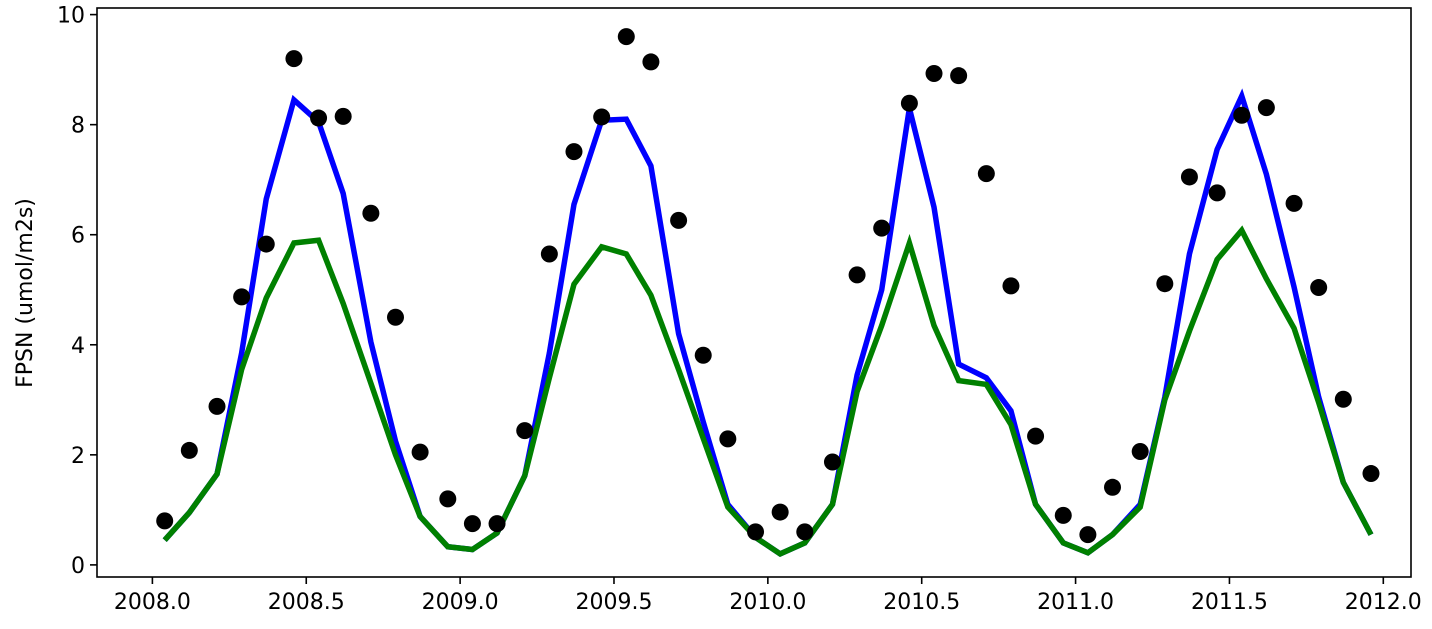 The width and height of the screenshot is (1432, 629). Describe the element at coordinates (25, 293) in the screenshot. I see `y-axis-label: FPSN (umol/m2s)` at that location.